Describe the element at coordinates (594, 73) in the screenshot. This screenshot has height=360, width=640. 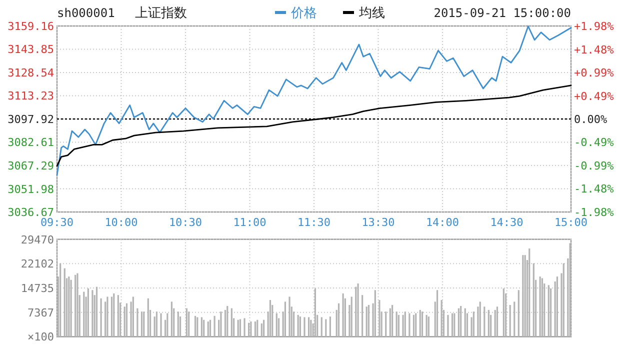
I see `y2-tick-label: +0.99%` at that location.